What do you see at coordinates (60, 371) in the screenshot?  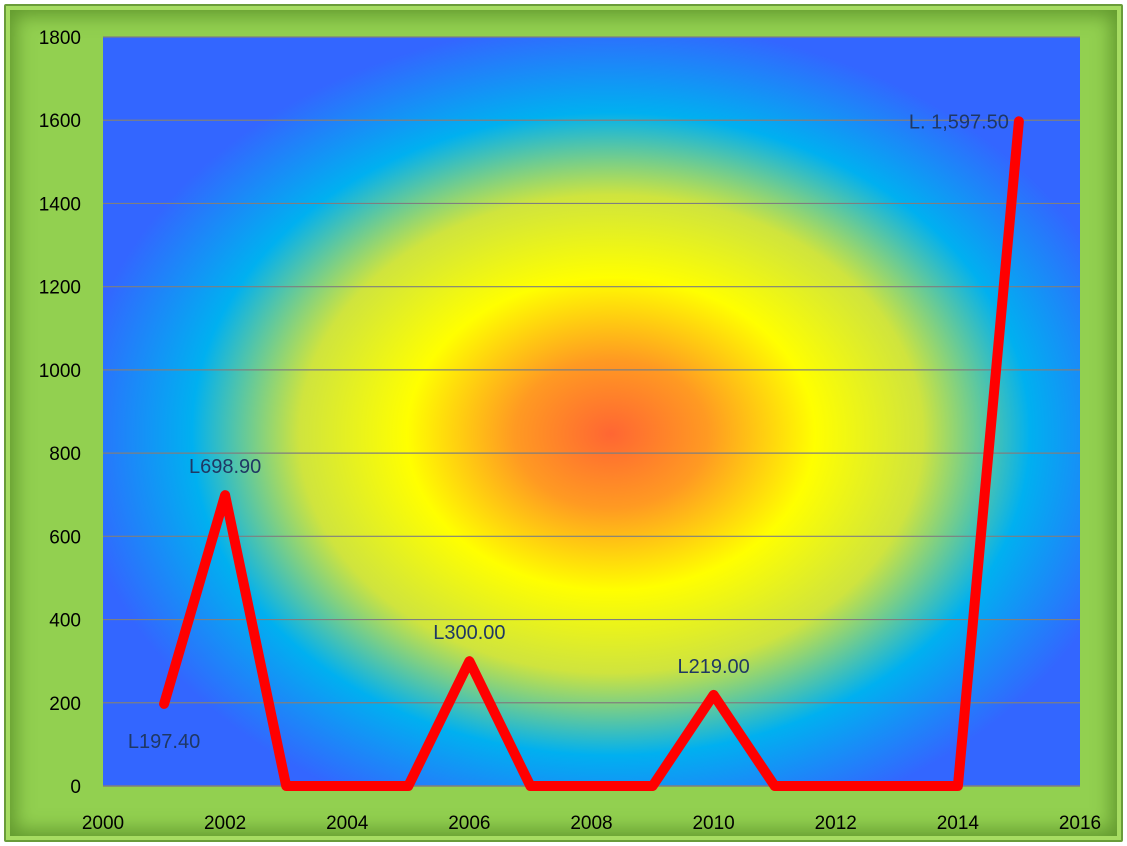 I see `y-tick-label: 1000` at bounding box center [60, 371].